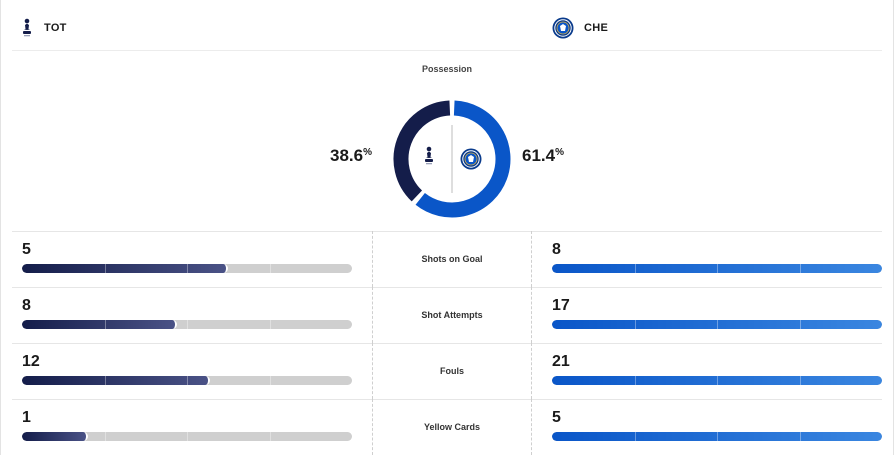  Describe the element at coordinates (561, 361) in the screenshot. I see `away-stat-value: 21` at that location.